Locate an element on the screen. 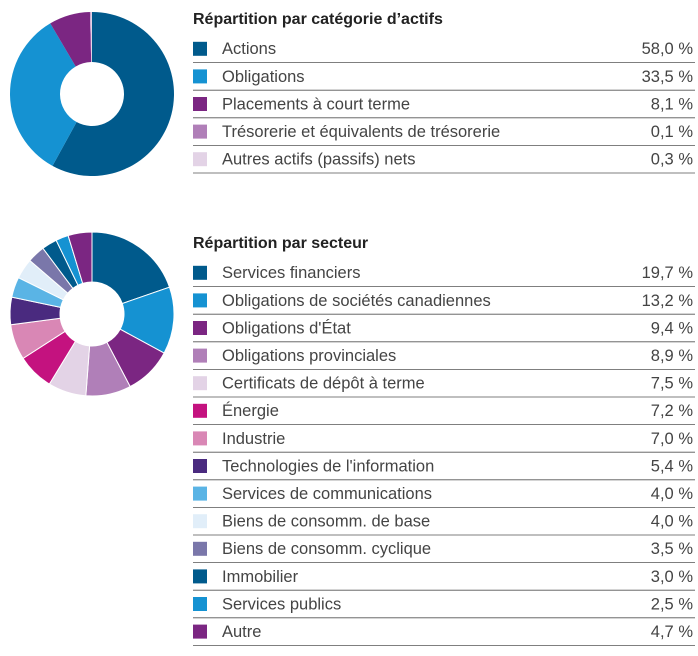  legend-label: Industrie is located at coordinates (253, 439).